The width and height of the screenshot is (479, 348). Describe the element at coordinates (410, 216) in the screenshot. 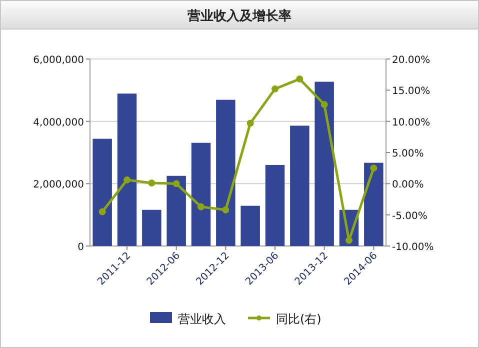

I see `y2-tick-label: -5.00%` at that location.